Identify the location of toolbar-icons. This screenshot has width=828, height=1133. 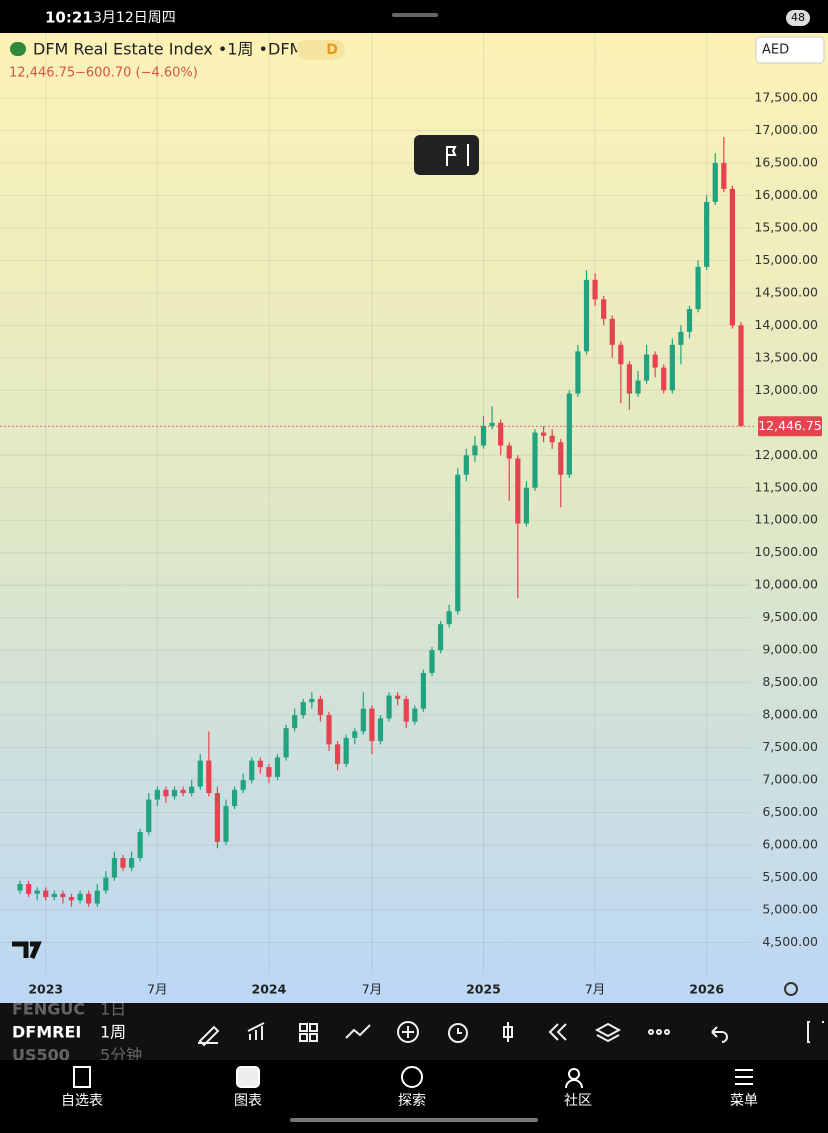
(511, 1034).